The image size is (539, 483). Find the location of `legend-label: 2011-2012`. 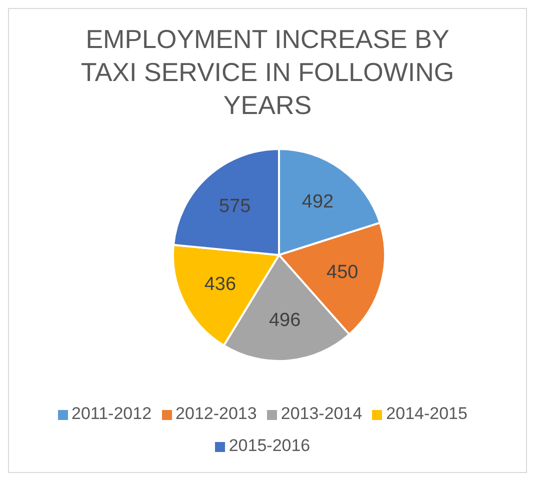

legend-label: 2011-2012 is located at coordinates (112, 413).